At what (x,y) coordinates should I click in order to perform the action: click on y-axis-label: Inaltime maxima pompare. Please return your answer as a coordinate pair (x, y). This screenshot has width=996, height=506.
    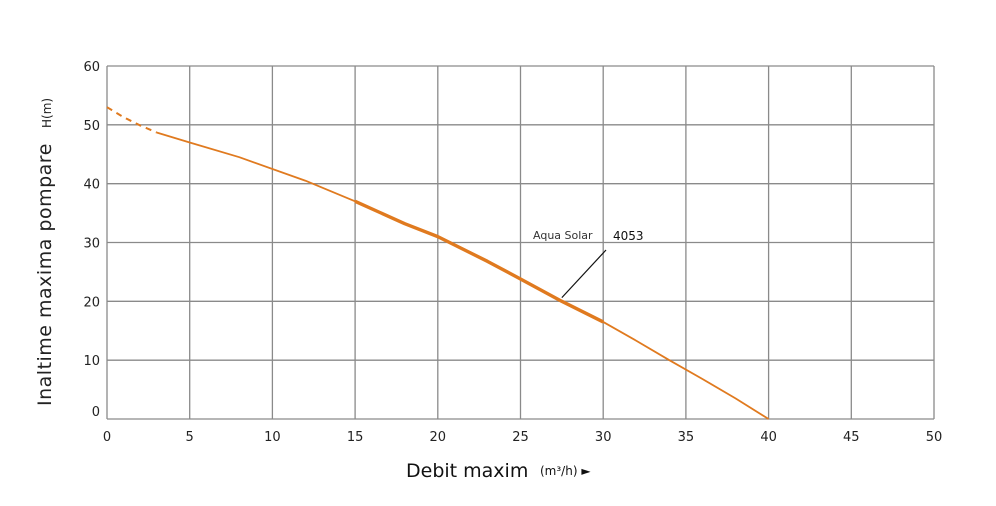
    Looking at the image, I should click on (45, 274).